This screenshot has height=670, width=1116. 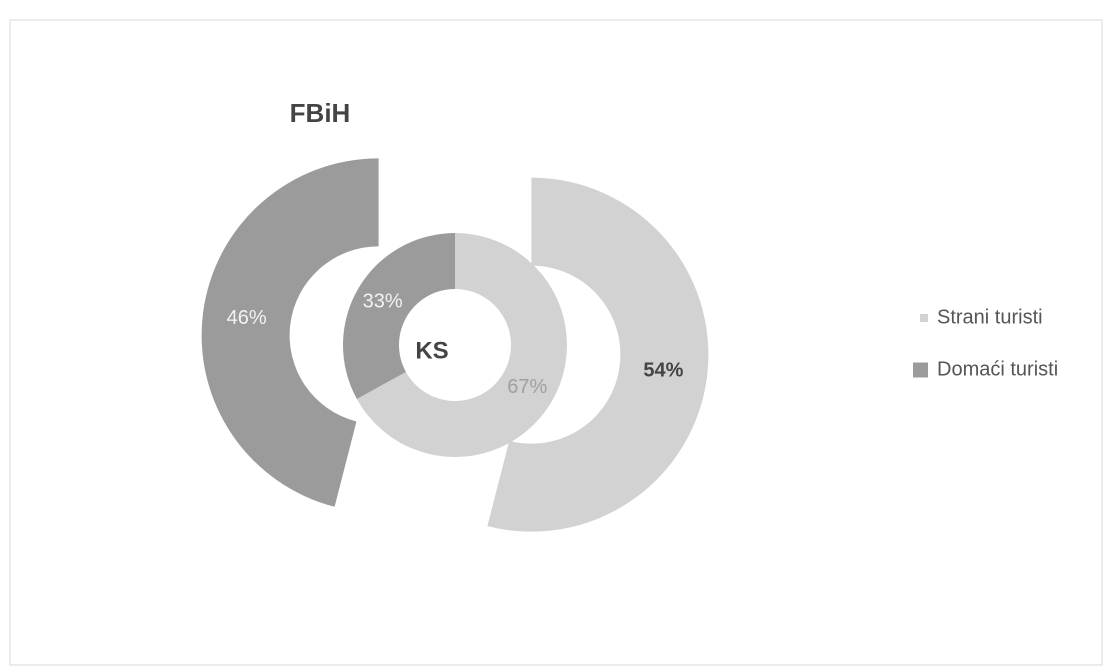 What do you see at coordinates (383, 302) in the screenshot?
I see `data-label: 33%` at bounding box center [383, 302].